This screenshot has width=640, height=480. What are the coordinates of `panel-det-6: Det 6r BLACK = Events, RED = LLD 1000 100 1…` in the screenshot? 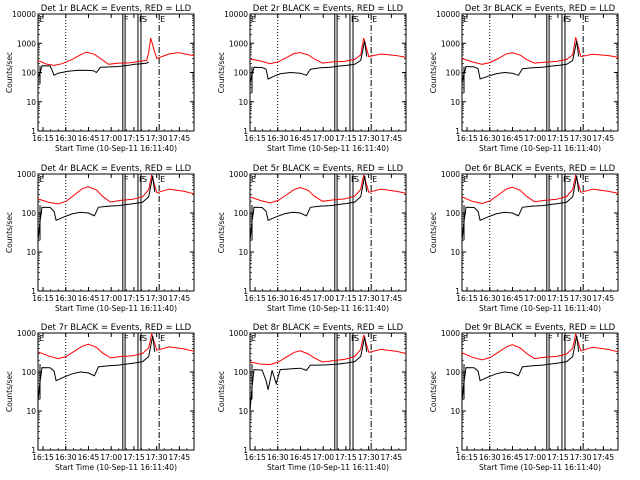 It's located at (524, 238).